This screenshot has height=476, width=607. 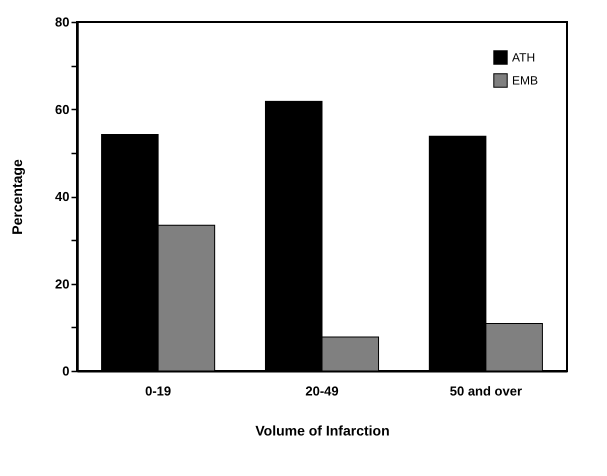 What do you see at coordinates (486, 391) in the screenshot?
I see `x-tick-label: 50 and over` at bounding box center [486, 391].